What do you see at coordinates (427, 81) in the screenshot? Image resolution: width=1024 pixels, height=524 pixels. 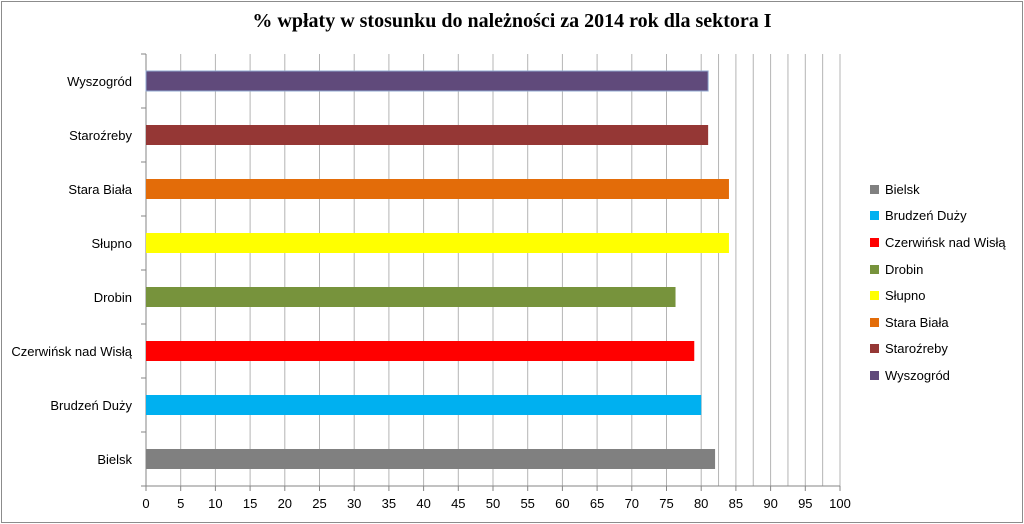 I see `bar-wyszogród` at bounding box center [427, 81].